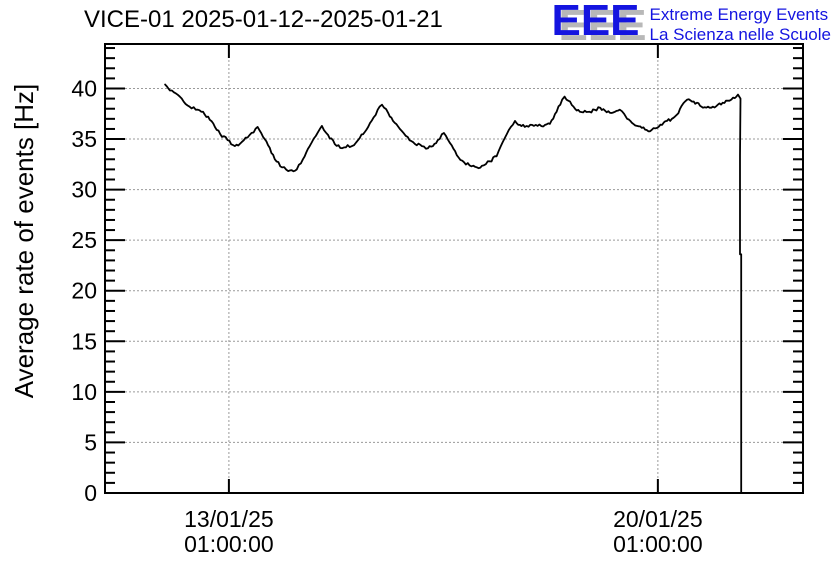 The width and height of the screenshot is (836, 572). Describe the element at coordinates (84, 88) in the screenshot. I see `y-tick-label: 40` at that location.